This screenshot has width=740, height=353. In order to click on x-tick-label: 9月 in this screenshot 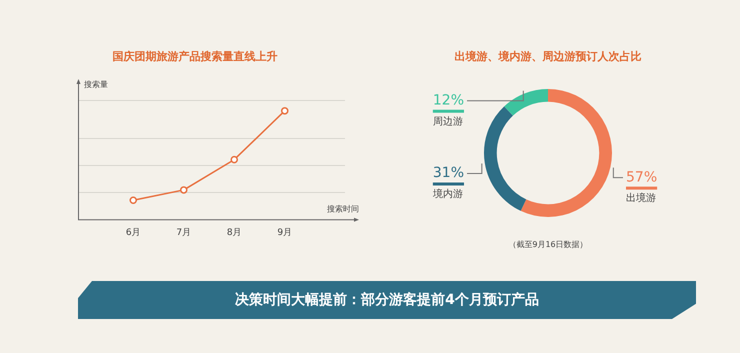, I will do `click(284, 233)`.